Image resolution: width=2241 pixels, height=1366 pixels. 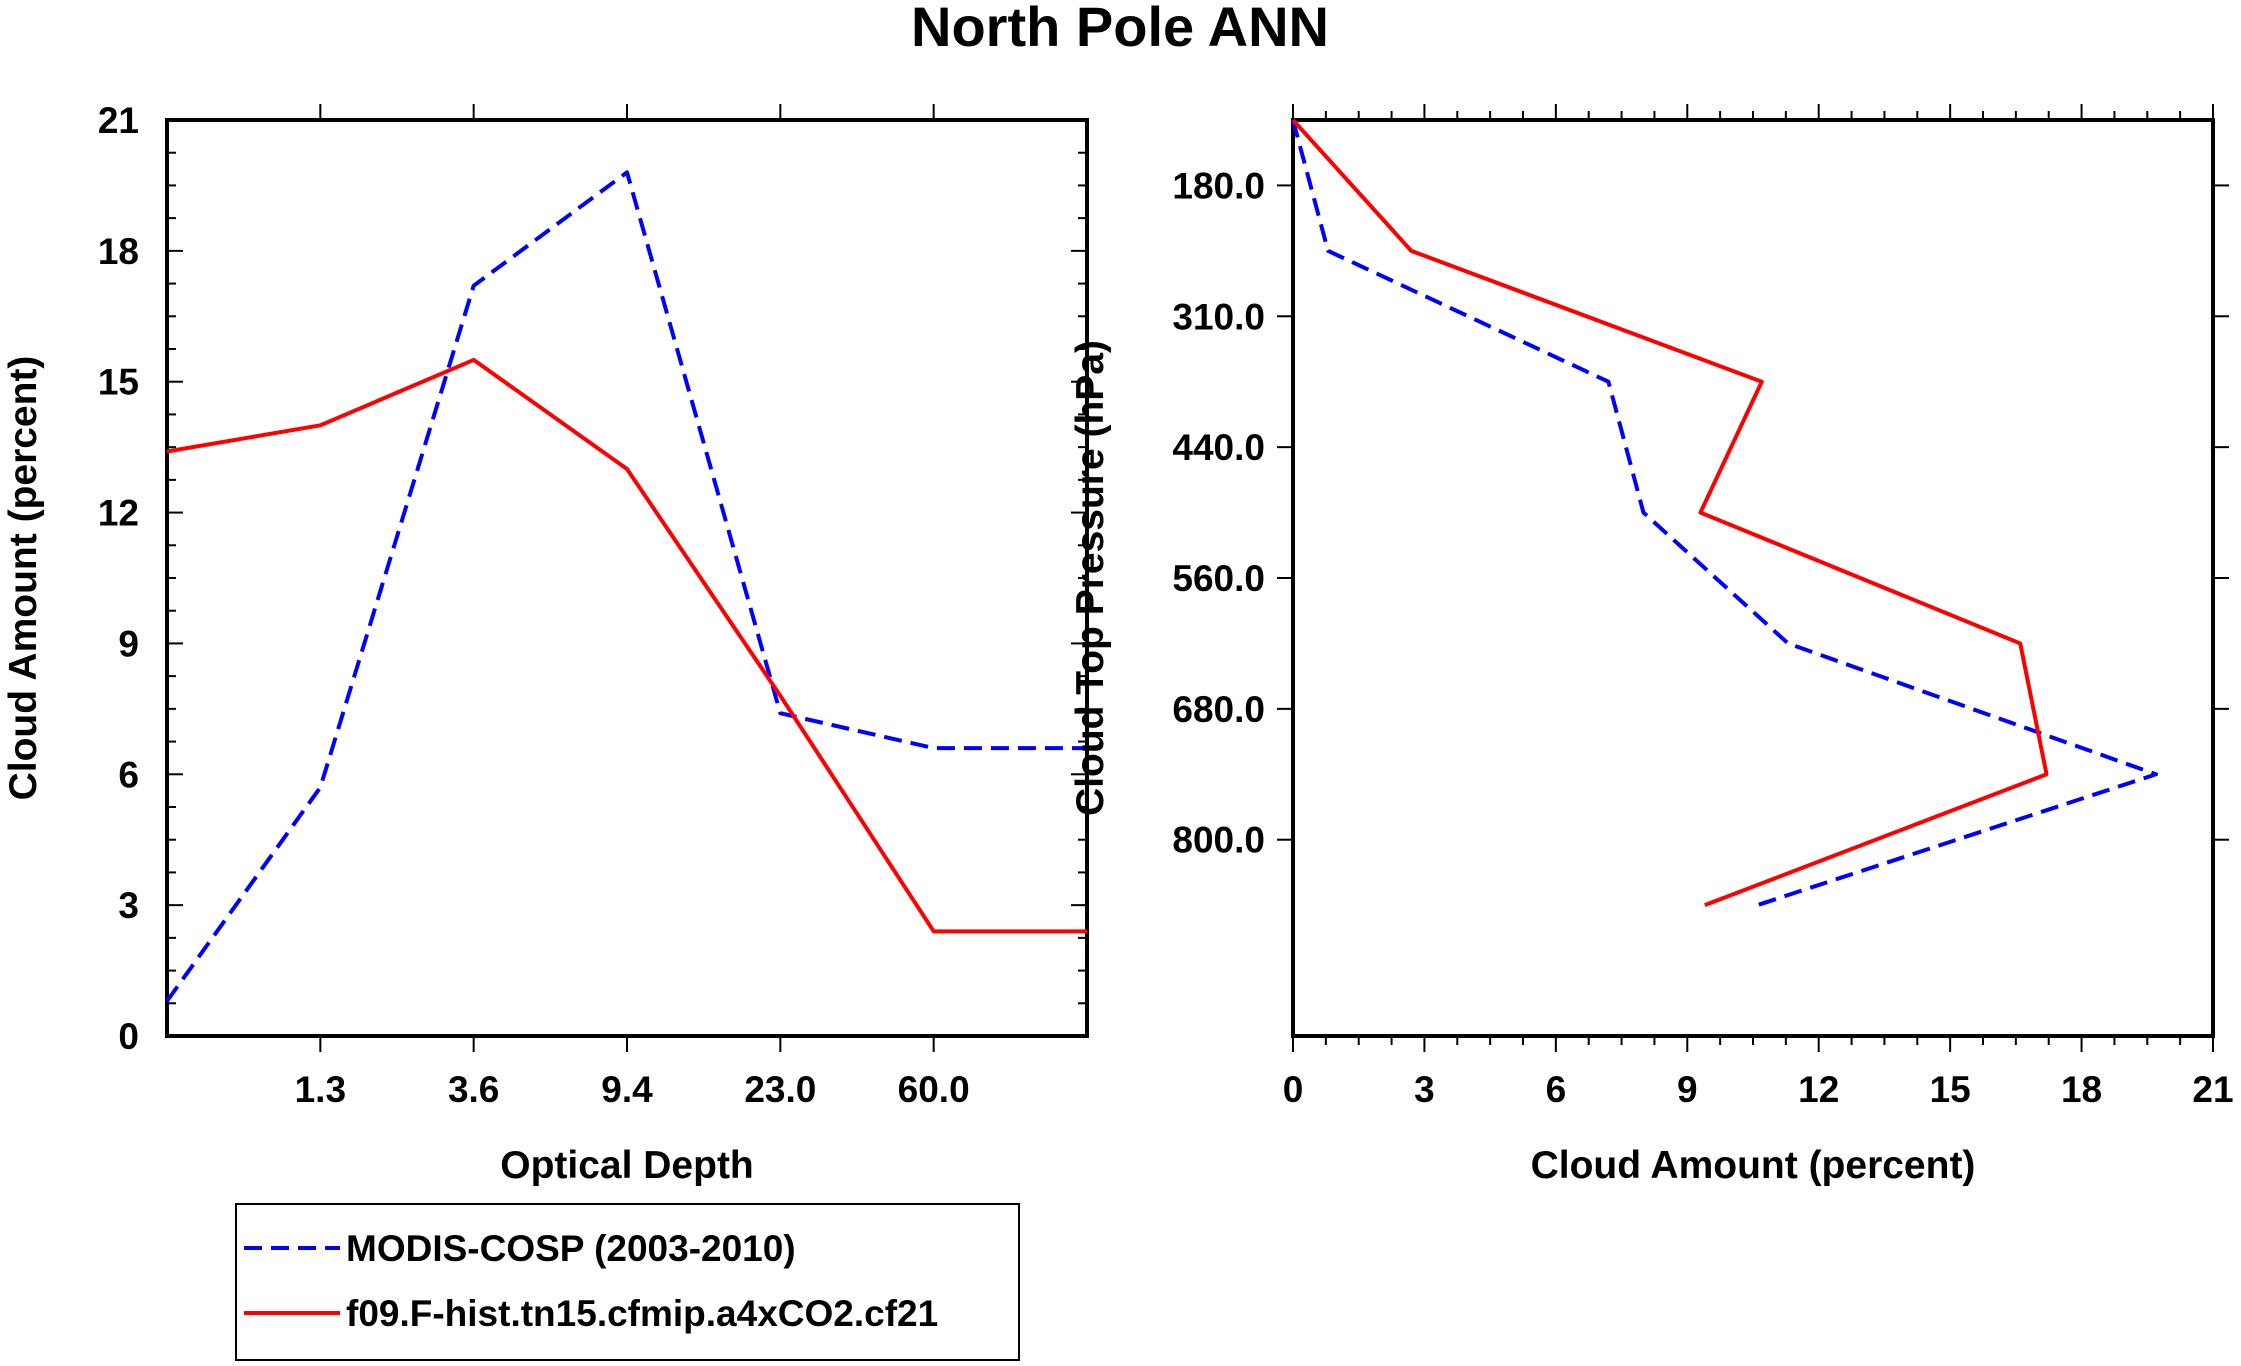 What do you see at coordinates (1556, 1089) in the screenshot?
I see `right-x-tick-label: 6` at bounding box center [1556, 1089].